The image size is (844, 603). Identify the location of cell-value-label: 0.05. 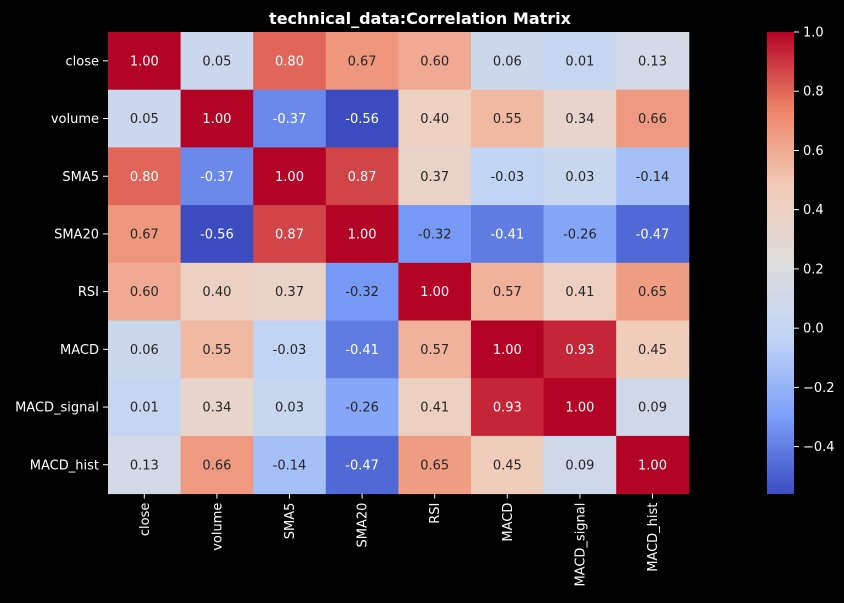
(216, 61).